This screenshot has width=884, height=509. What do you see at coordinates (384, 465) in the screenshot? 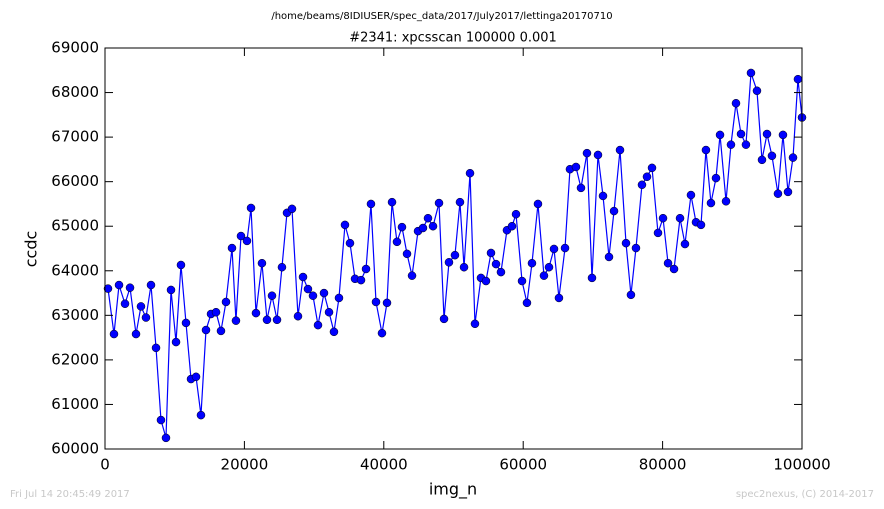
I see `x-tick-label: 40000` at bounding box center [384, 465].